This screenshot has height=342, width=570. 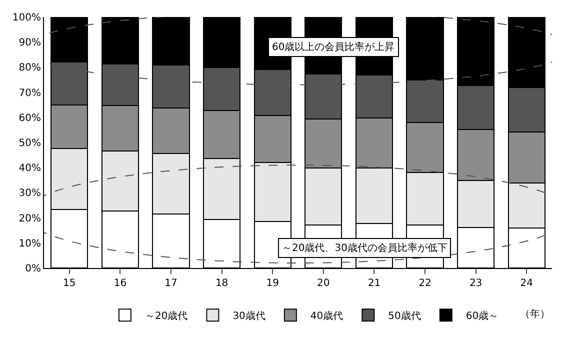 I want to click on x-tick-label: 19, so click(x=272, y=283).